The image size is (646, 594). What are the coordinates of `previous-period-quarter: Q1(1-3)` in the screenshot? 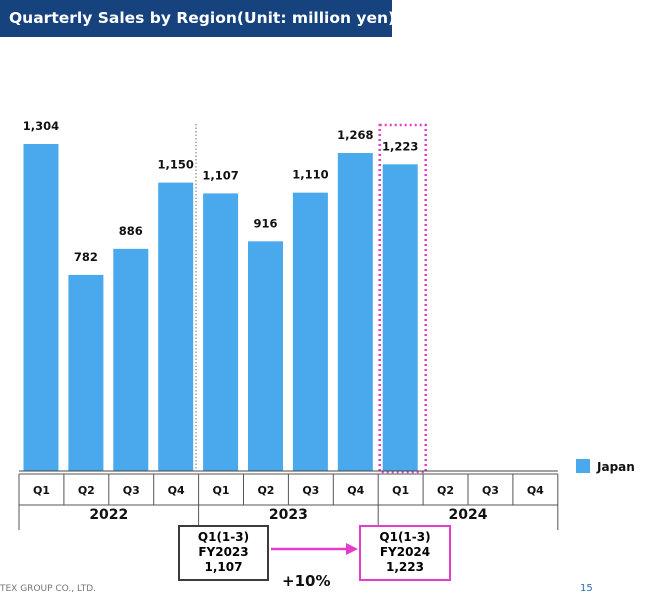 It's located at (223, 537).